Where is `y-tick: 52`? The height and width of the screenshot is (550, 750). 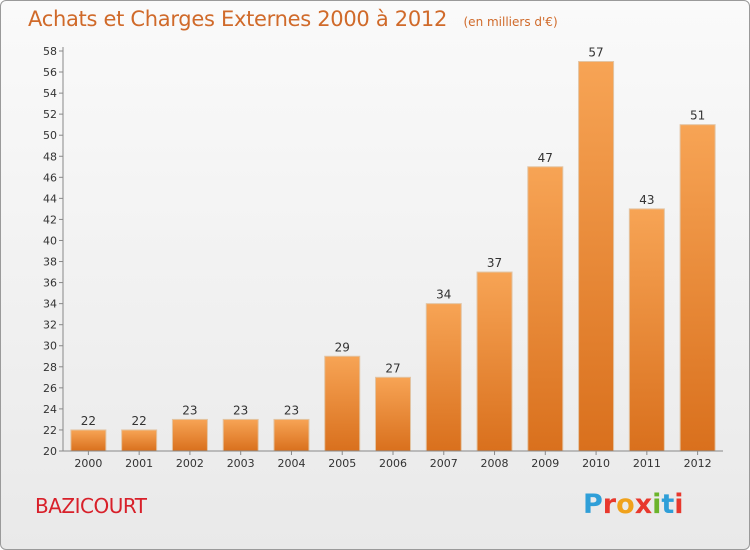
y-tick: 52 is located at coordinates (53, 114).